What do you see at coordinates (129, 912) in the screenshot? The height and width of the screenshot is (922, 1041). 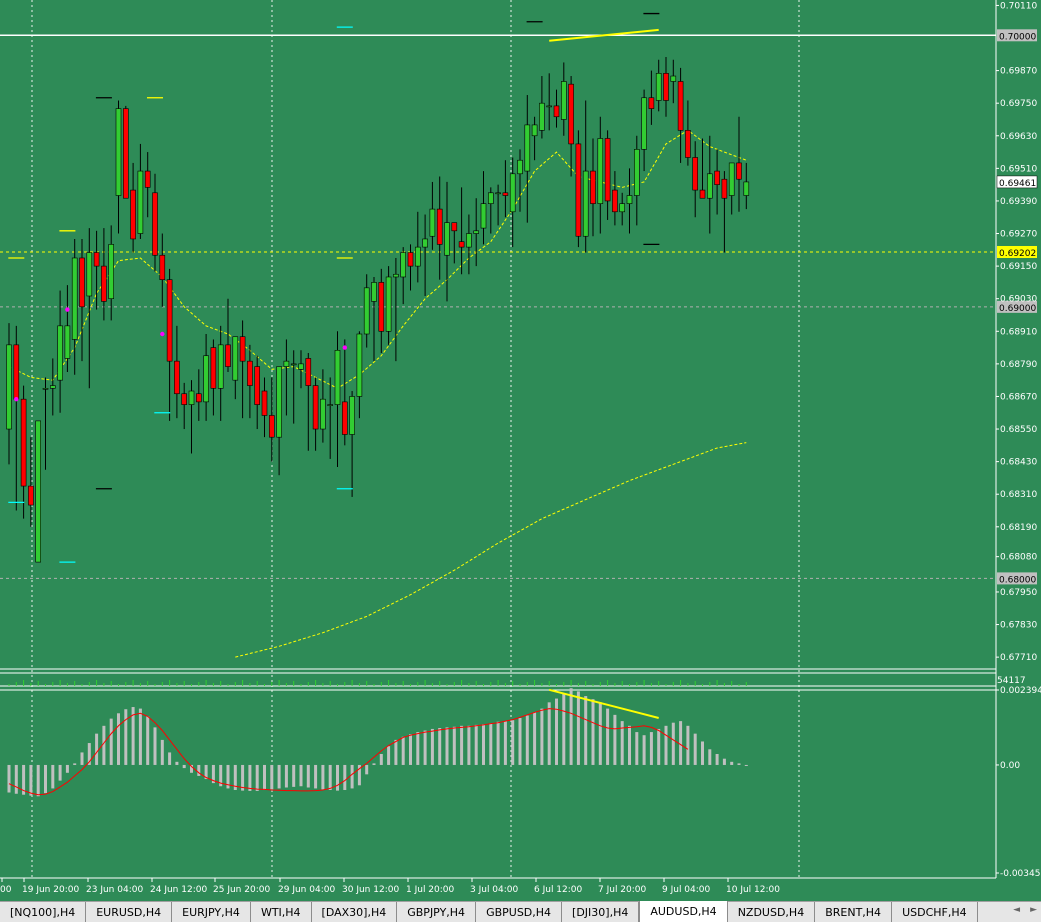 I see `symbol-tab: EURUSD,H4` at bounding box center [129, 912].